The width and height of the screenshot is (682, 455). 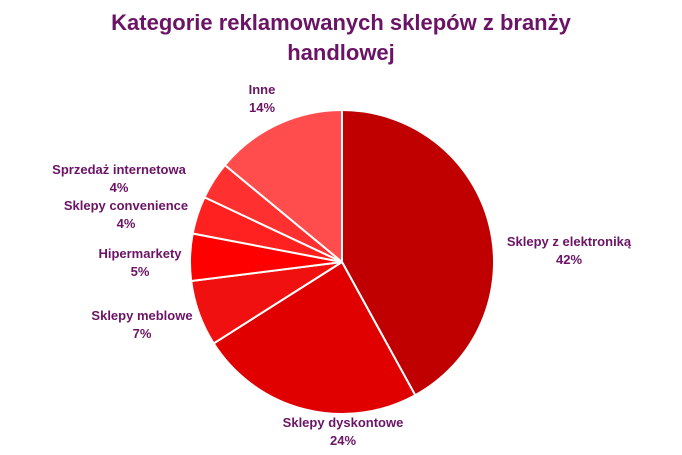 What do you see at coordinates (569, 250) in the screenshot?
I see `slice-label-1: Sklepy z elektroniką 42%` at bounding box center [569, 250].